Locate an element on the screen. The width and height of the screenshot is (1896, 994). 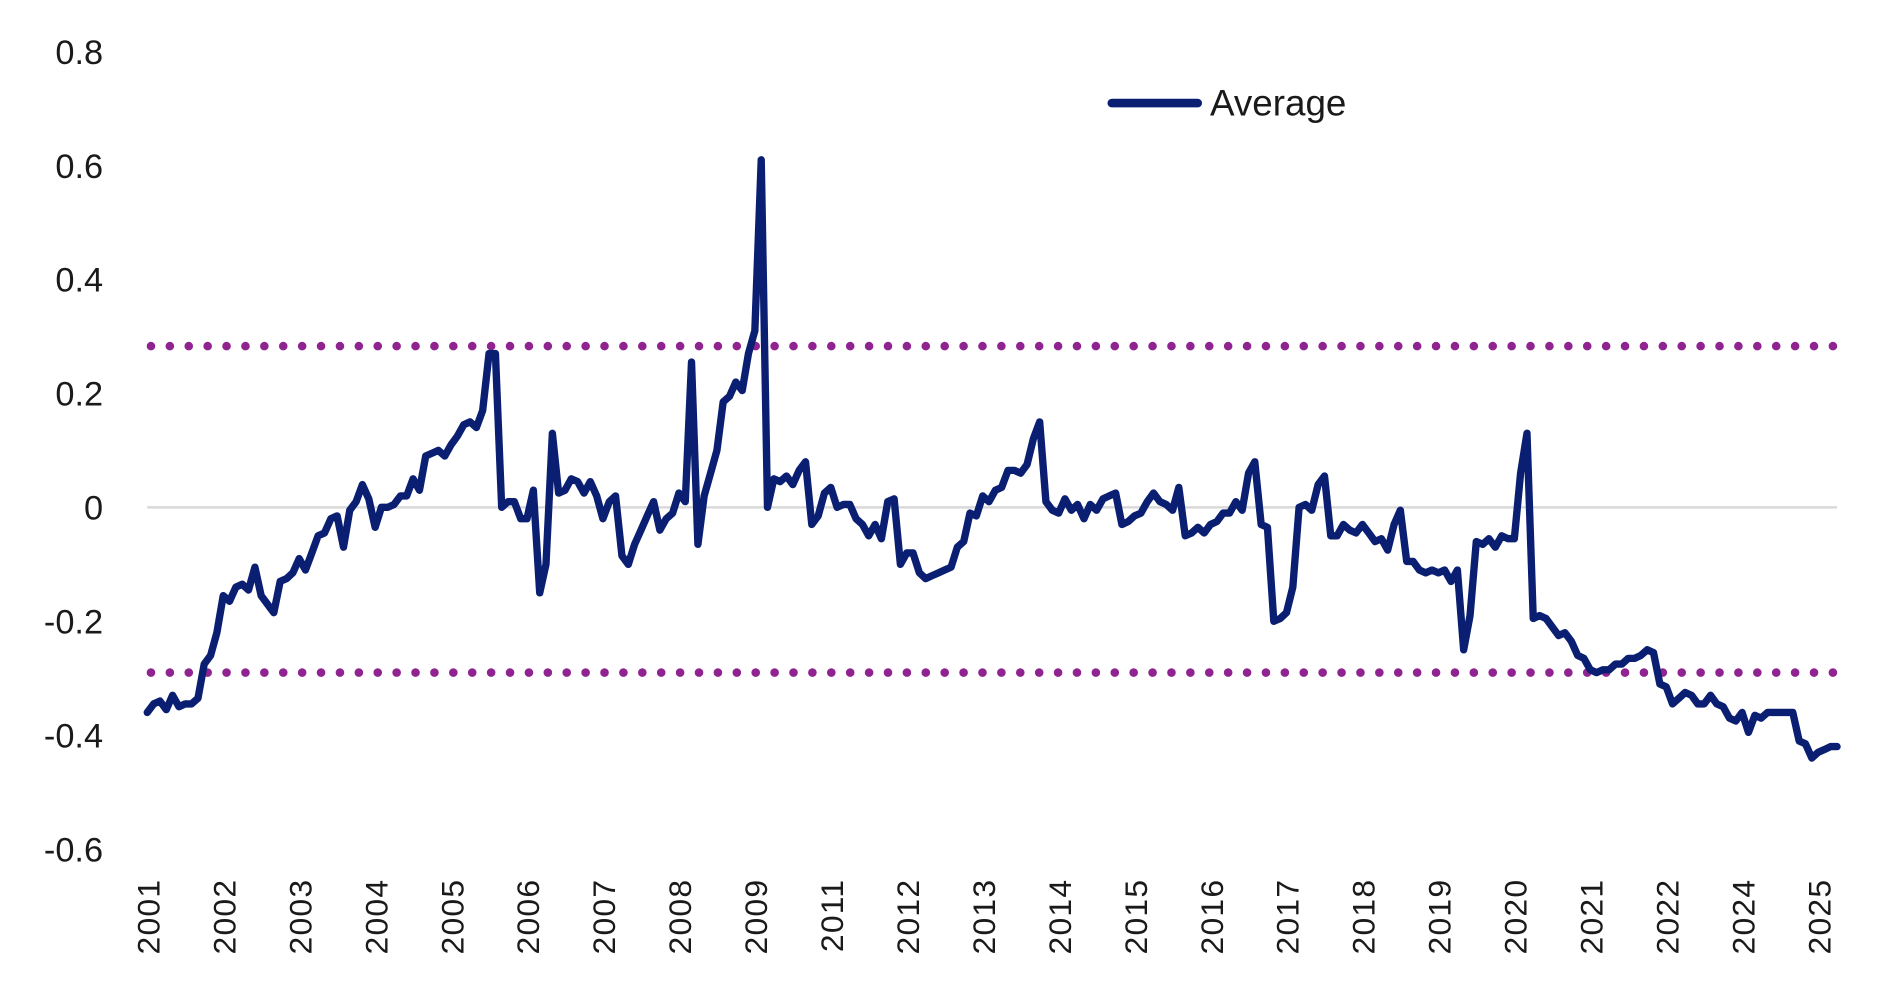
x-tick-label: 2014 is located at coordinates (1060, 917).